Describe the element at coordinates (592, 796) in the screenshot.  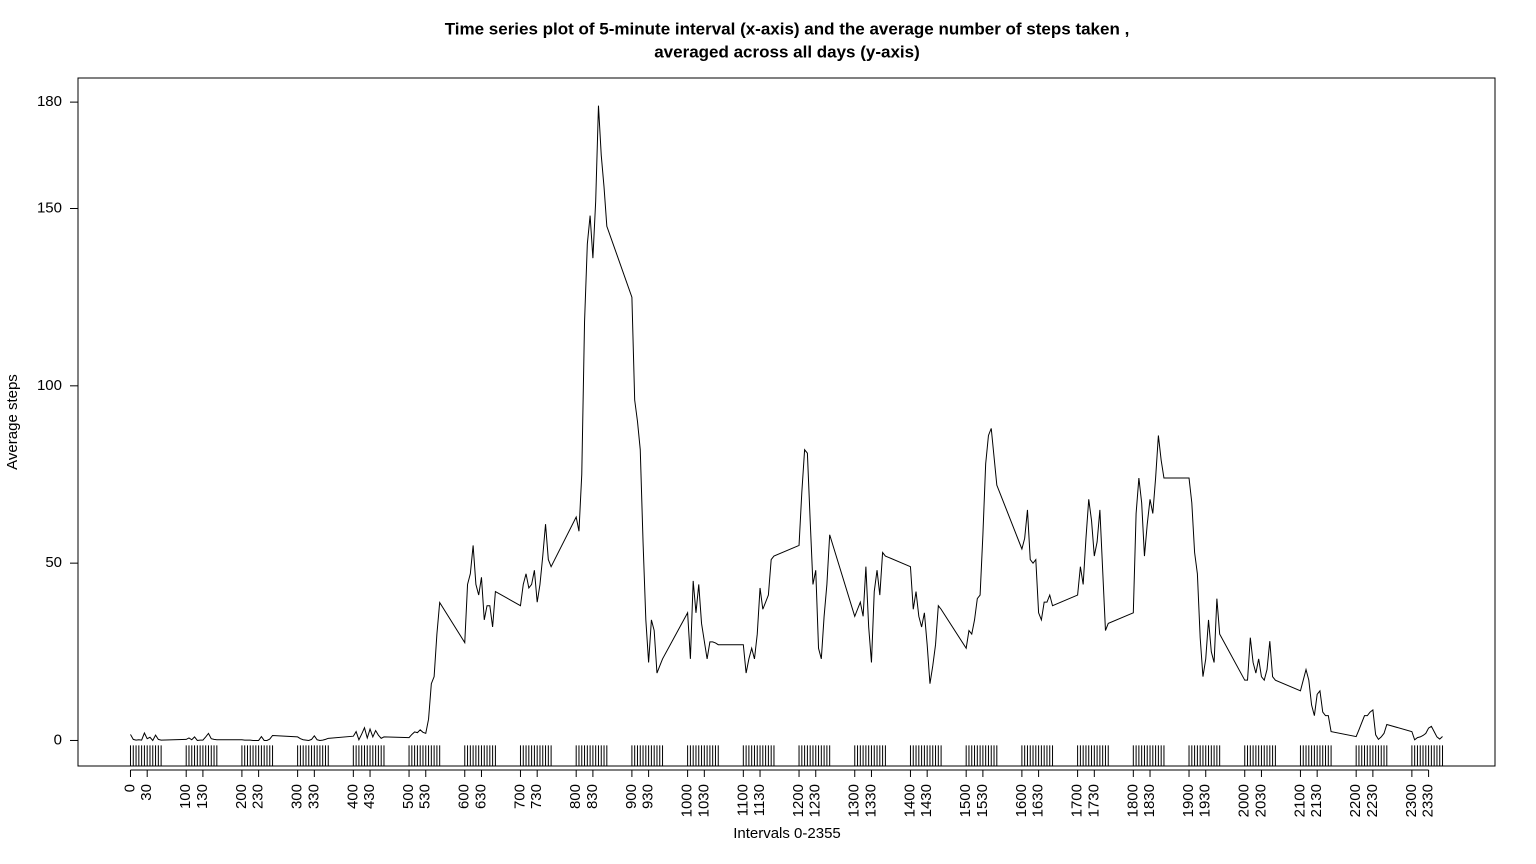
I see `x-tick-label: 830` at that location.